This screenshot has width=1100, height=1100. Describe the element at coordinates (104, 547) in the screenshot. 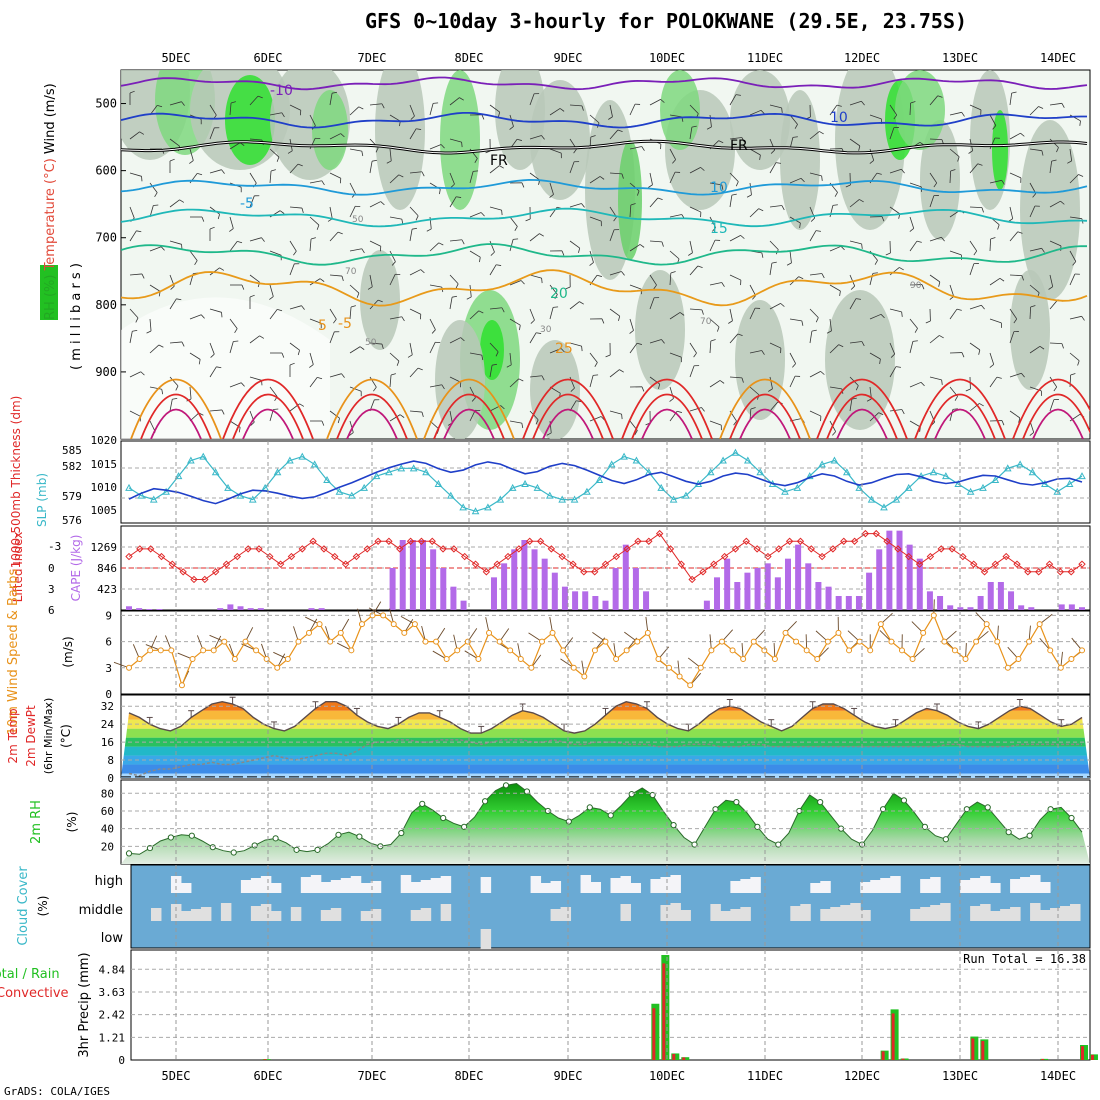

I see `cape-tick: 1269` at that location.